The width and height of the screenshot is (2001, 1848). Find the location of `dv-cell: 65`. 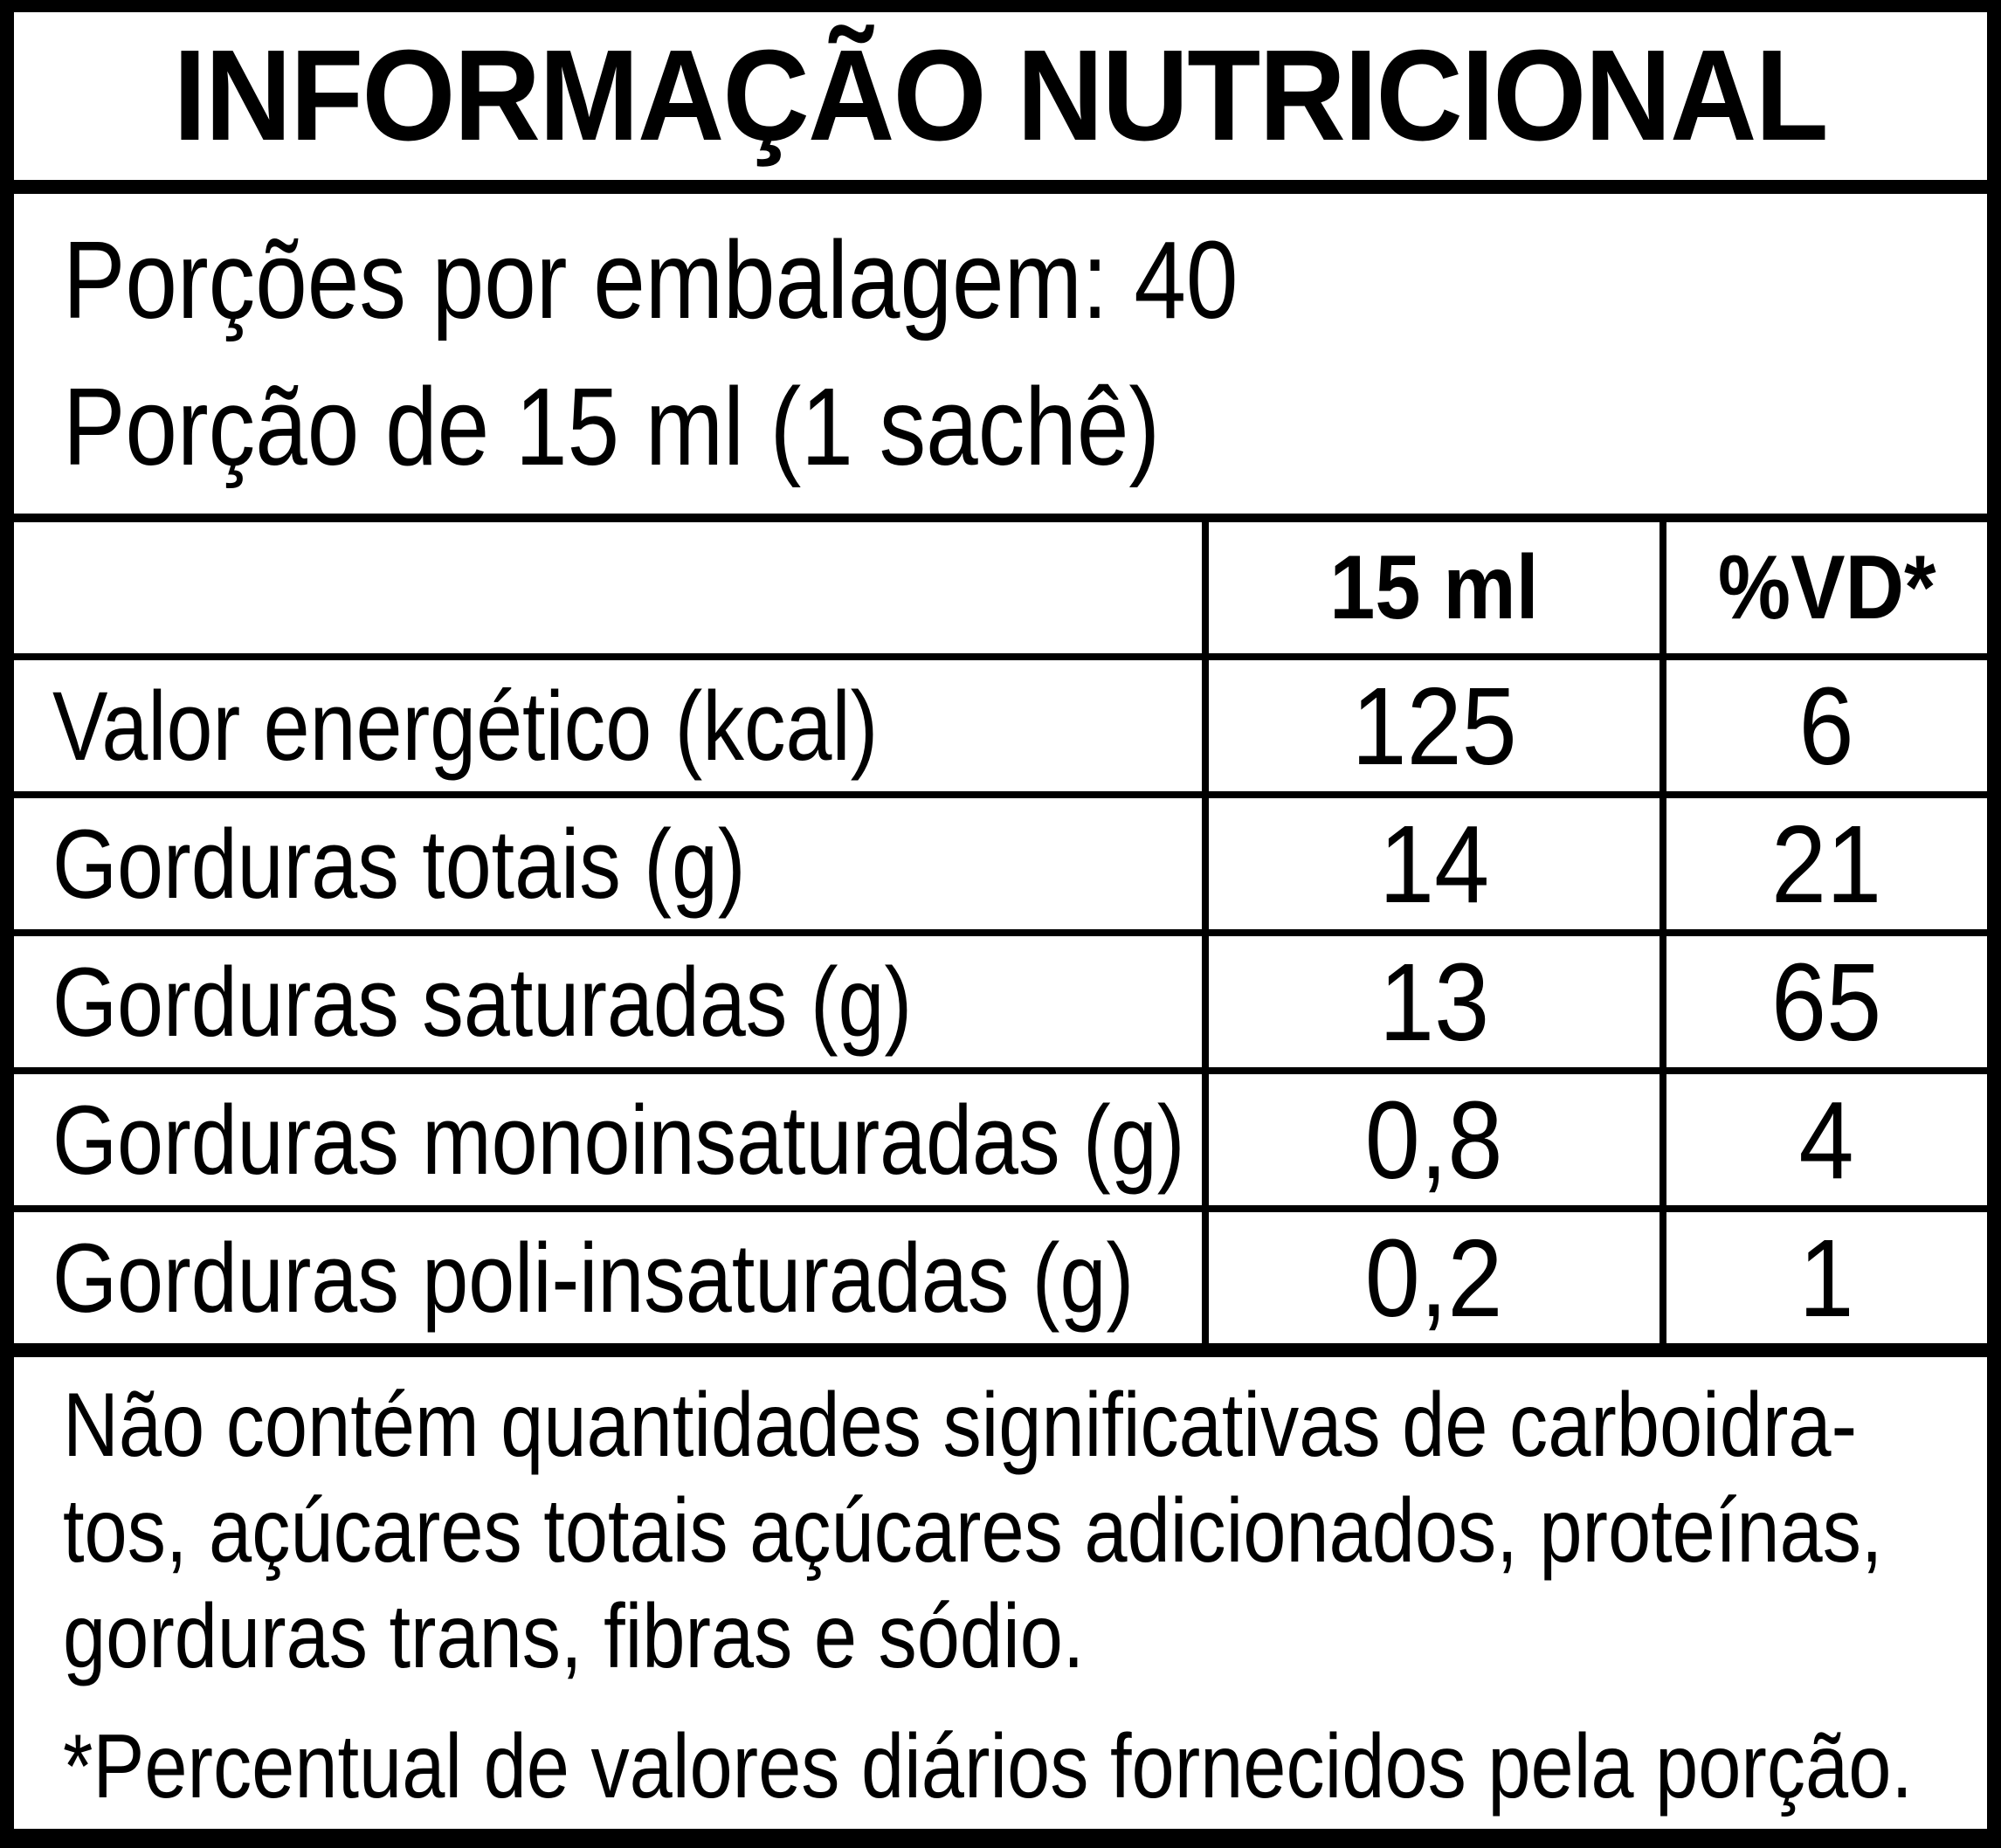

dv-cell: 65 is located at coordinates (1826, 1002).